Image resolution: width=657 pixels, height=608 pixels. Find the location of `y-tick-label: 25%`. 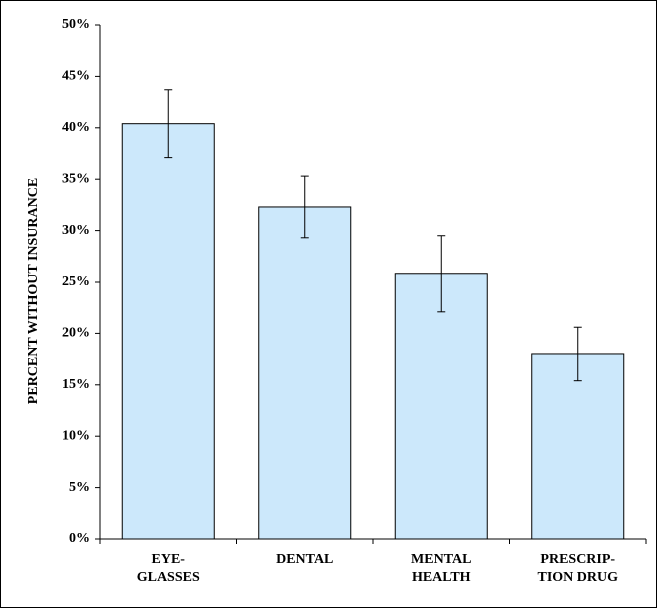

y-tick-label: 25% is located at coordinates (76, 281).